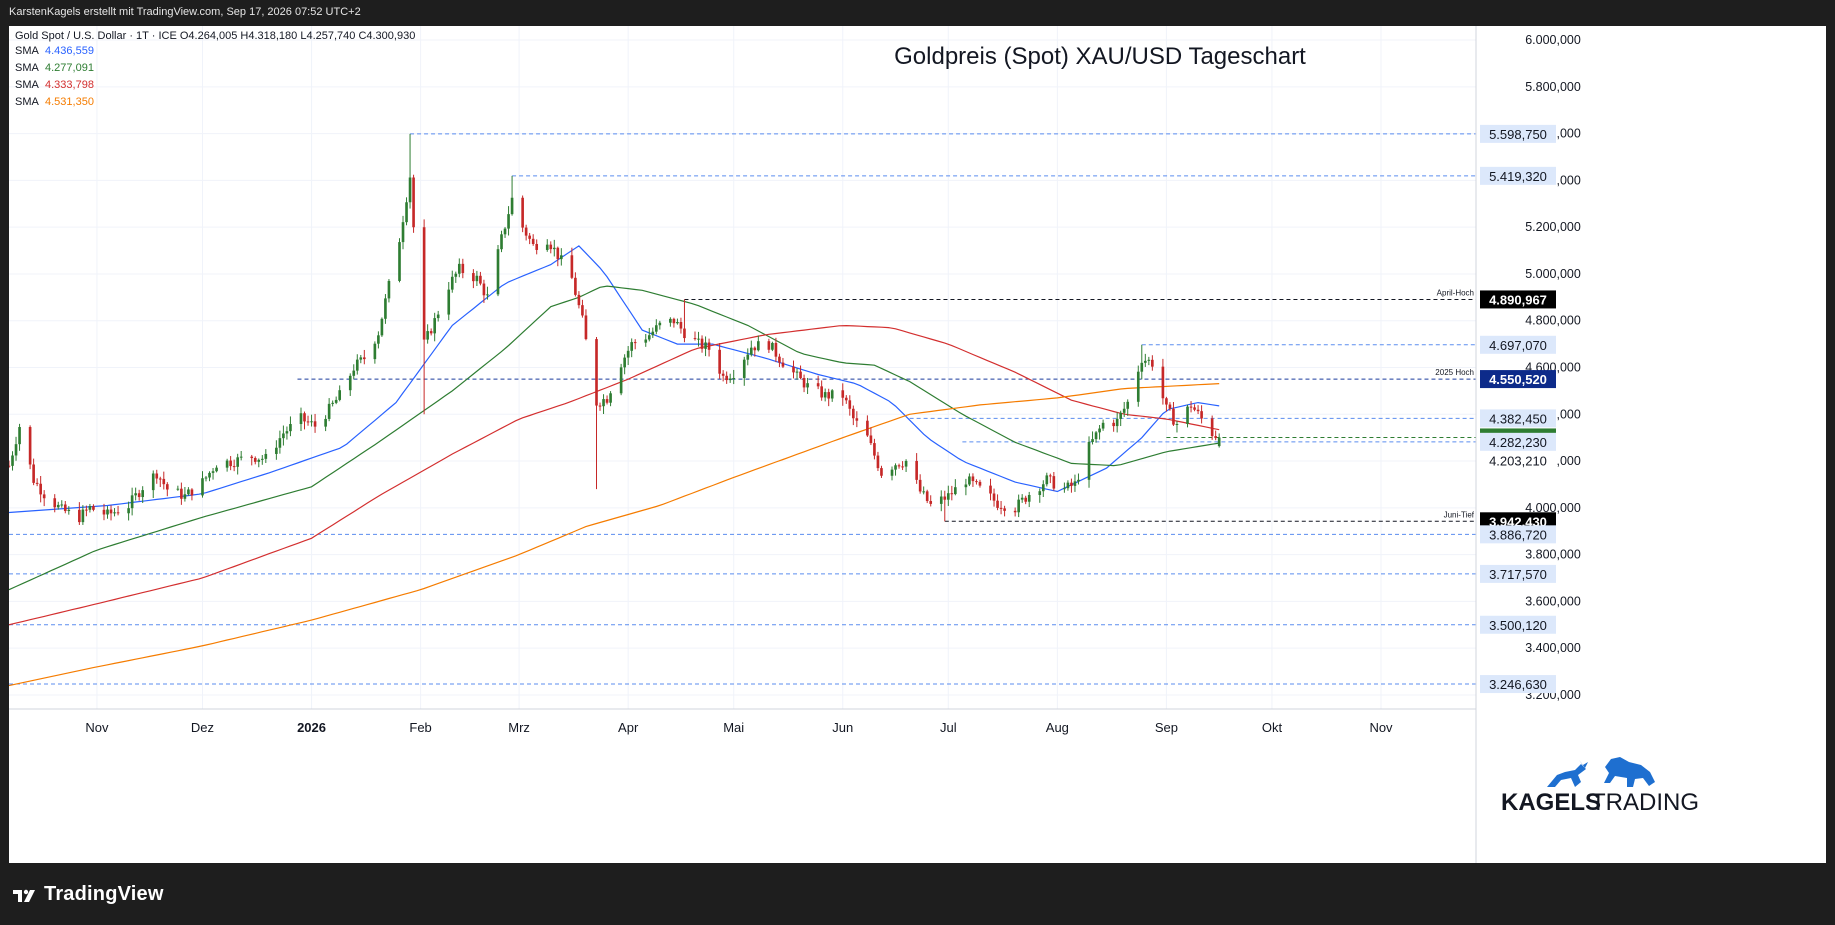 Image resolution: width=1835 pixels, height=925 pixels. What do you see at coordinates (1518, 344) in the screenshot?
I see `price-level-tag: 4.697,070` at bounding box center [1518, 344].